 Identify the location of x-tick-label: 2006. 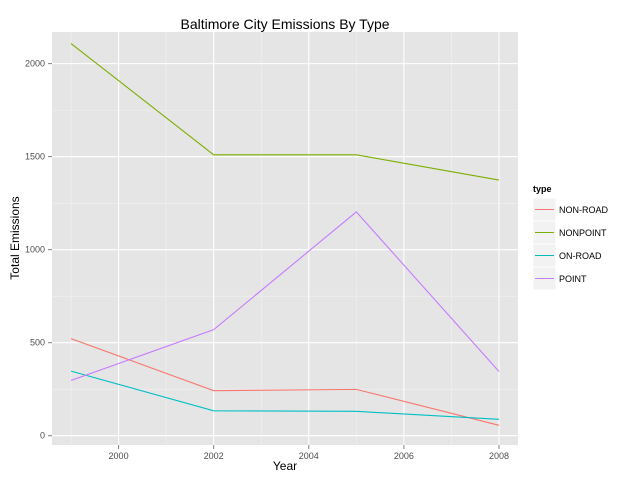
(404, 456).